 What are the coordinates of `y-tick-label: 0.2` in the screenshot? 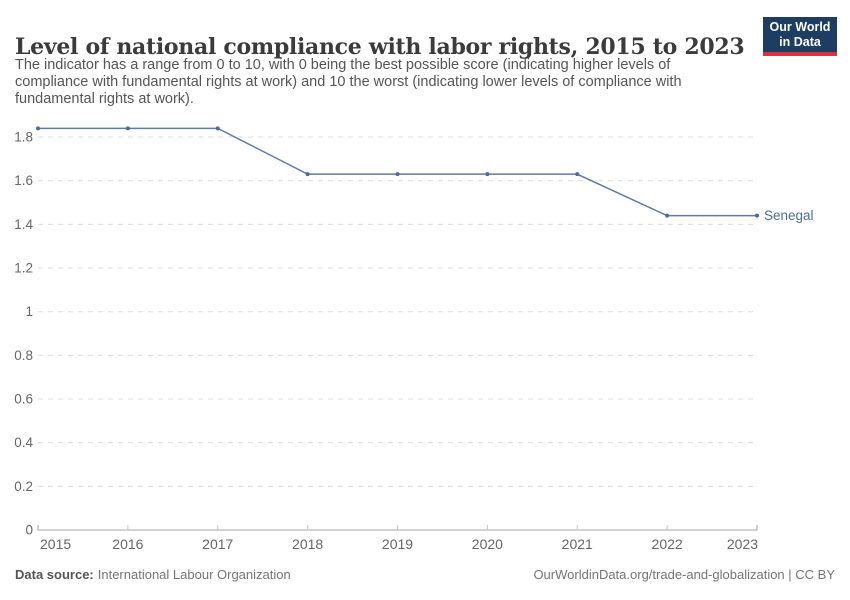 It's located at (23, 486).